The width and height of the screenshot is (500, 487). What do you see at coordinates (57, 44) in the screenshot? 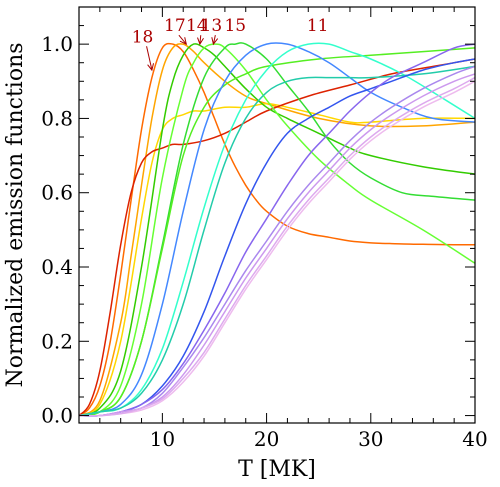
I see `y-tick-label: 1.0` at bounding box center [57, 44].